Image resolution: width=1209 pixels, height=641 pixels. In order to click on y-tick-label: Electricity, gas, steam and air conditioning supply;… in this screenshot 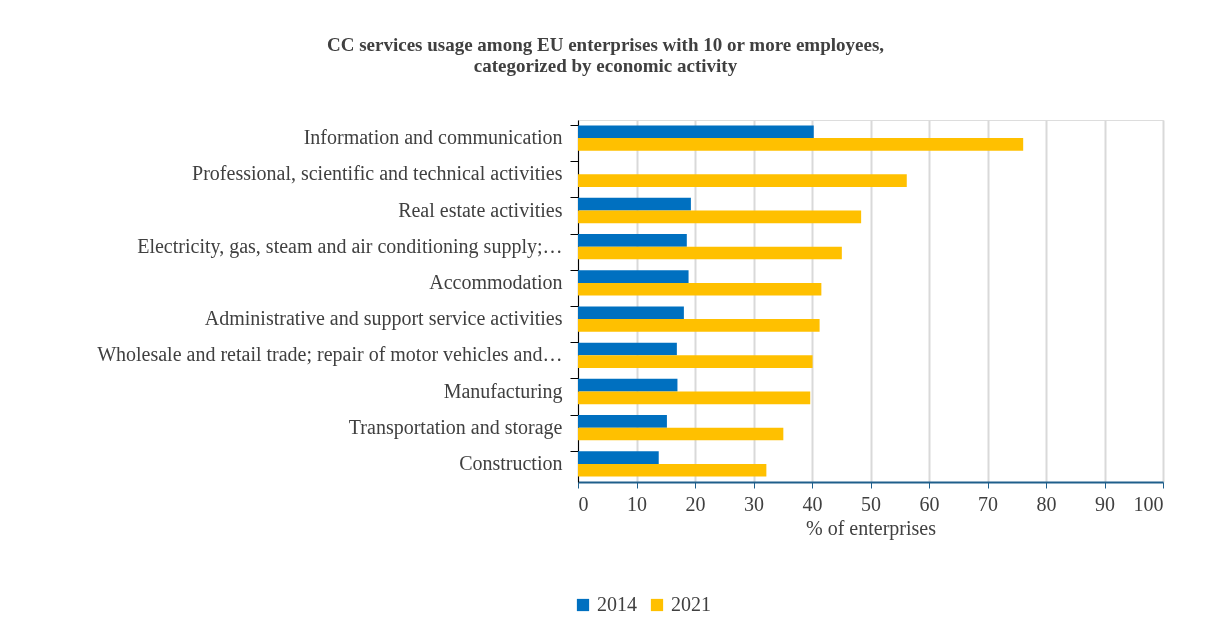, I will do `click(350, 246)`.